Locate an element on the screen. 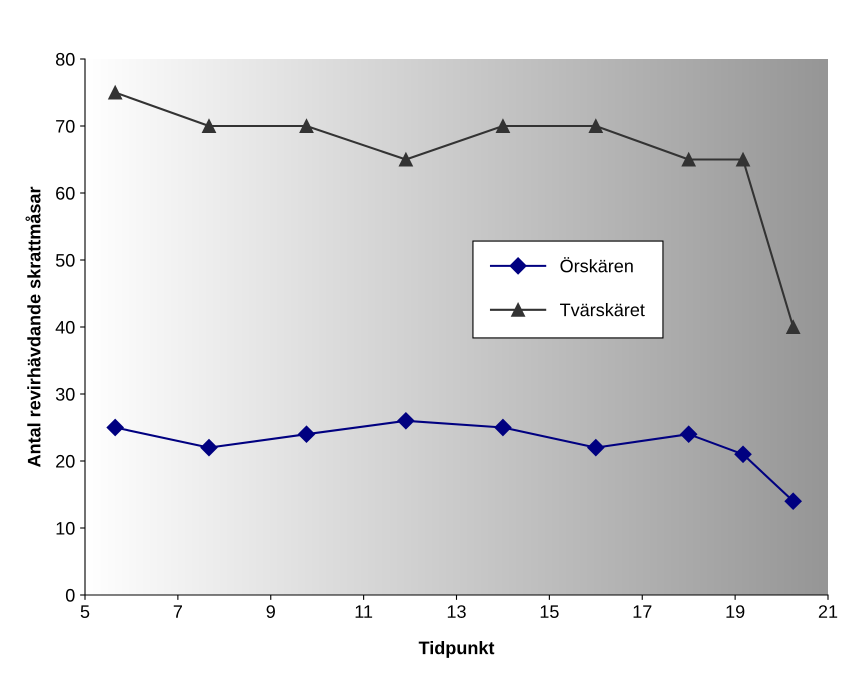  y-tick-label: 70 is located at coordinates (65, 126).